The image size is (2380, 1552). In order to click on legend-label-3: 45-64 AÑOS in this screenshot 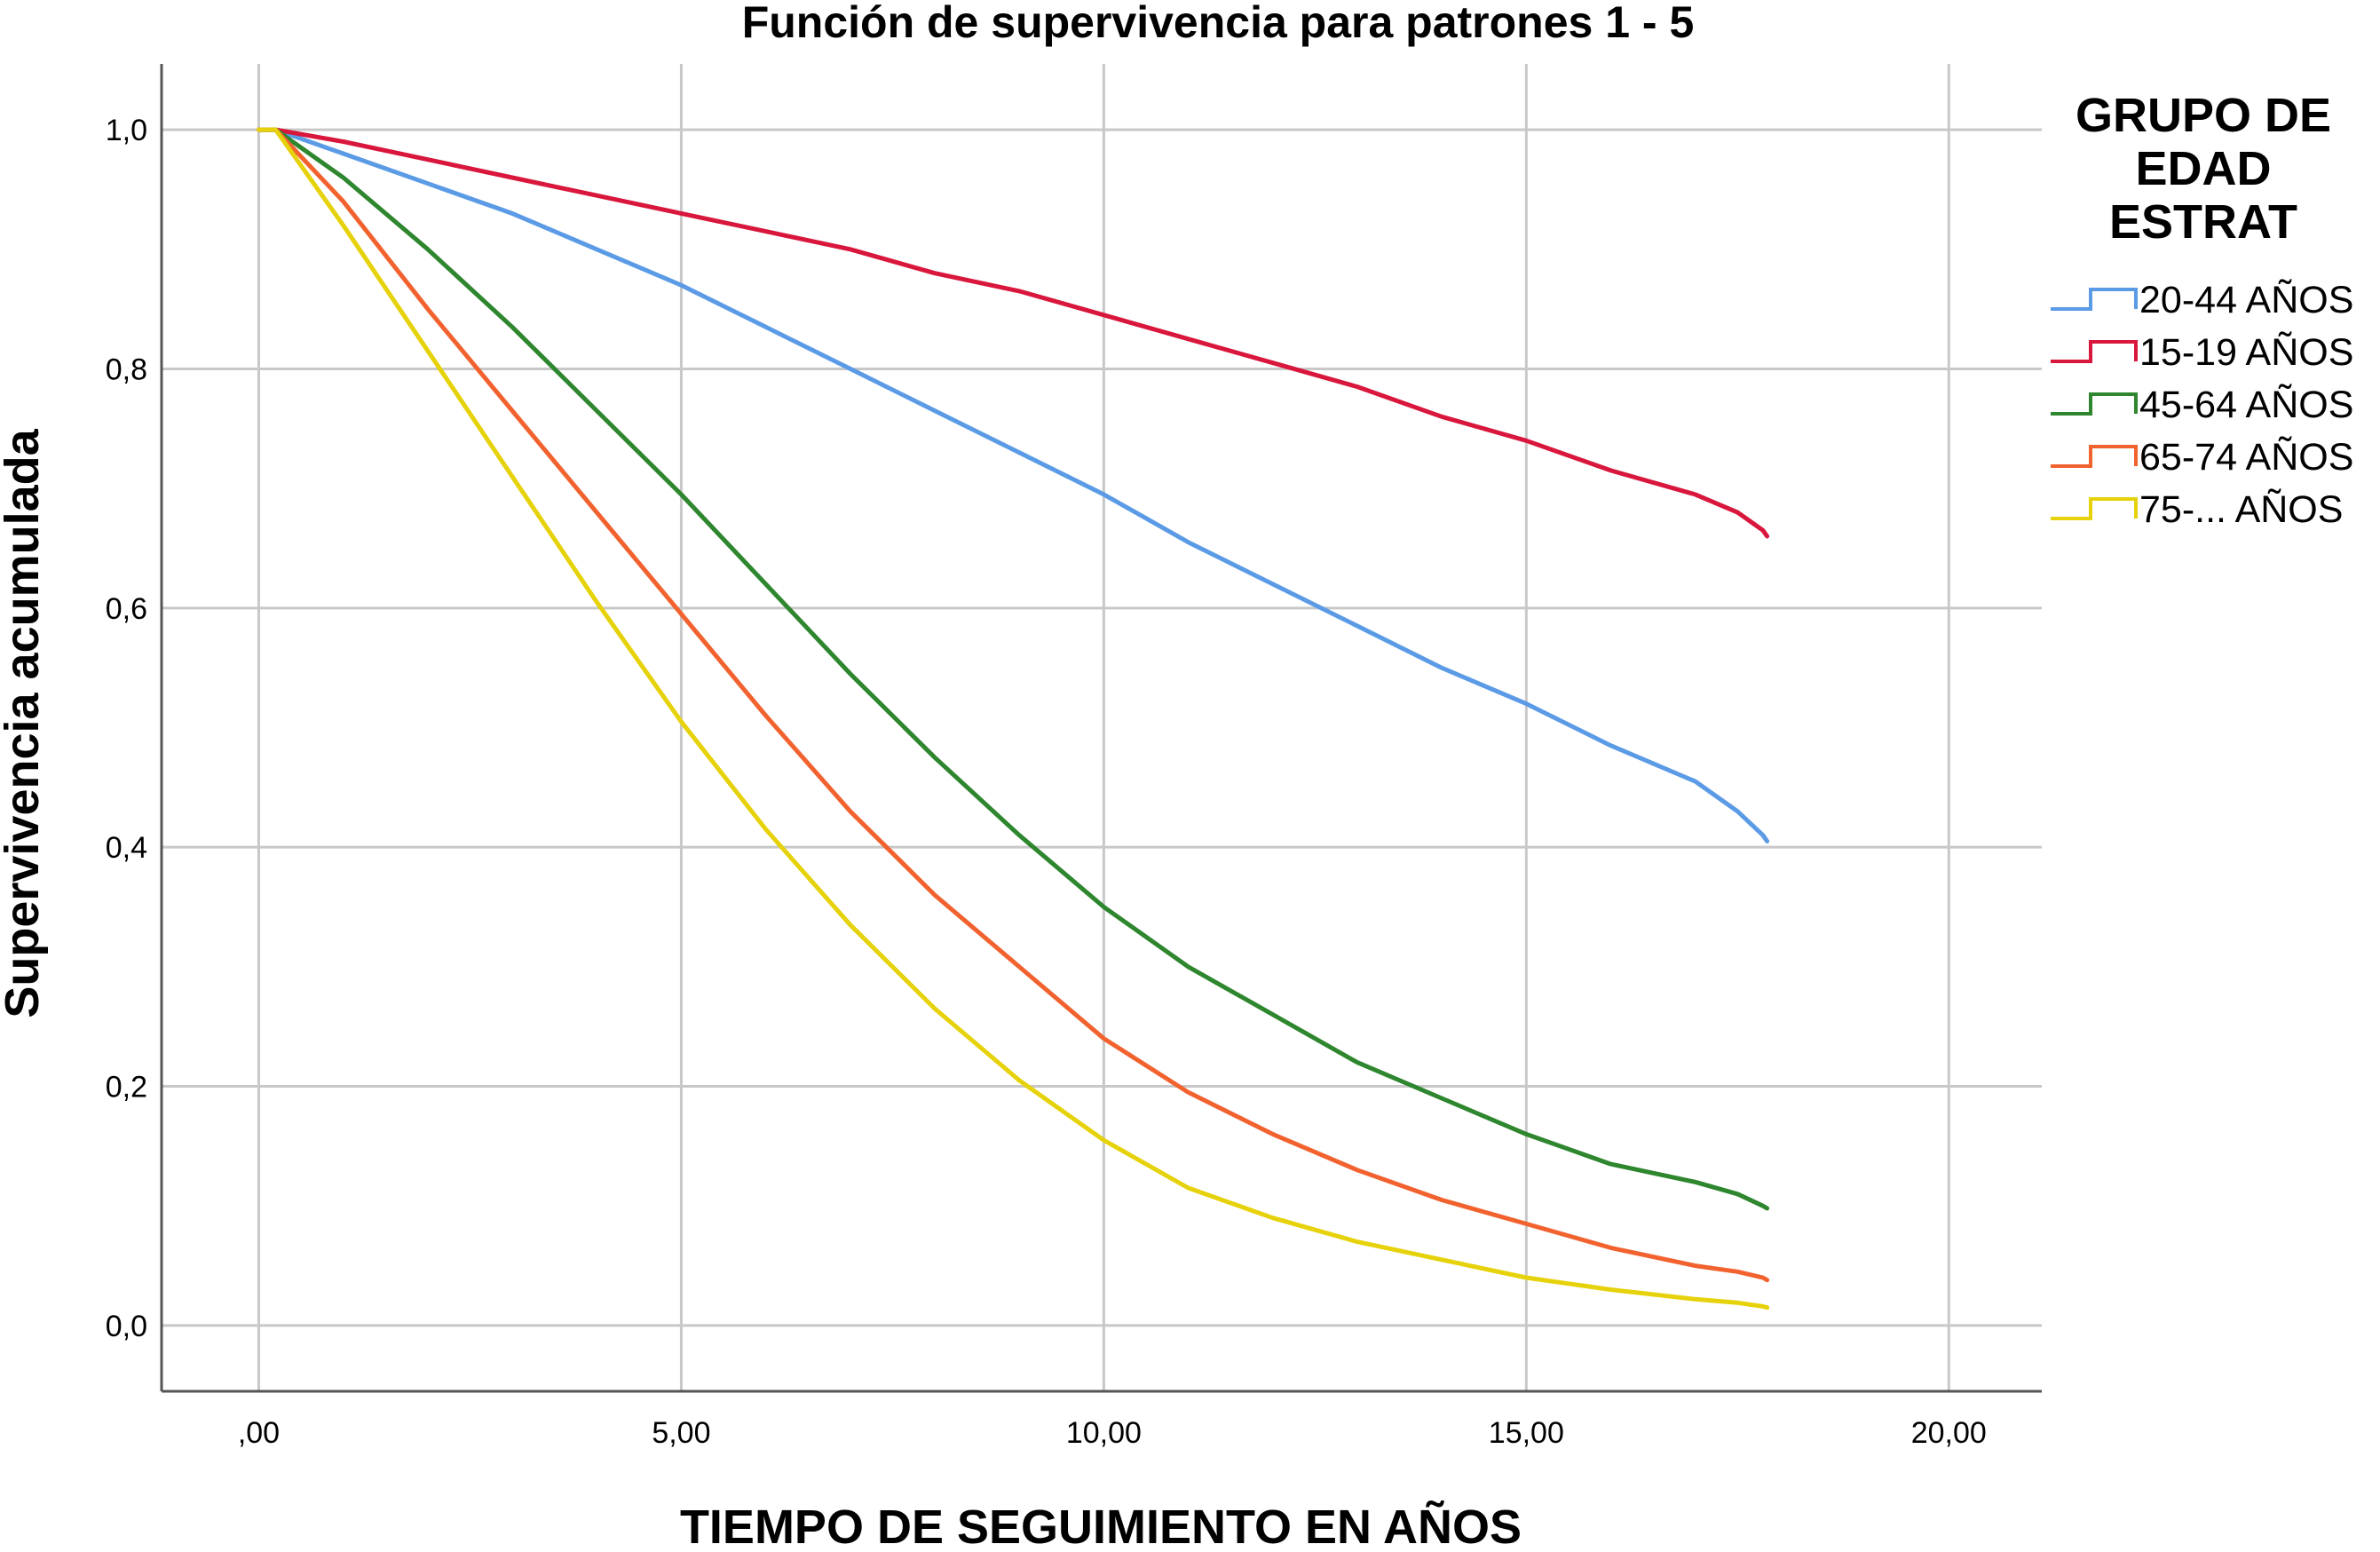, I will do `click(2246, 405)`.